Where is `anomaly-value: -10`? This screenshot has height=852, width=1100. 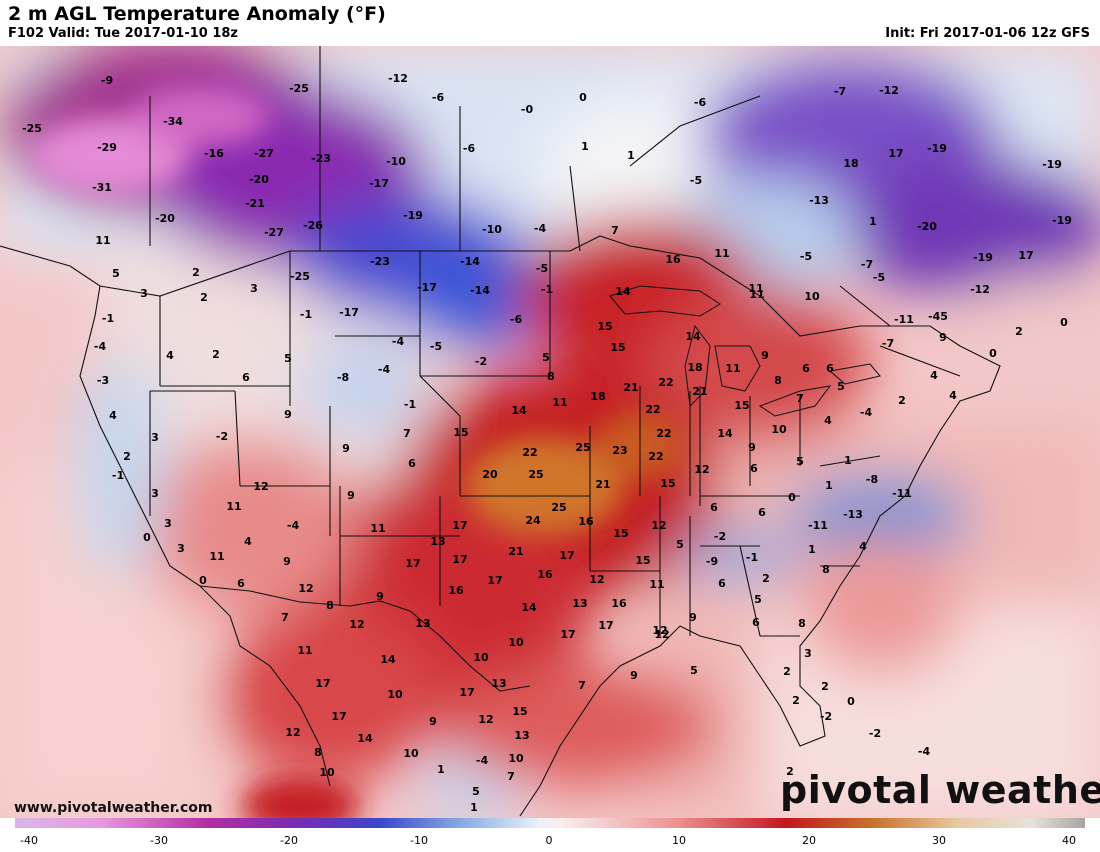
anomaly-value: -10 is located at coordinates (396, 161).